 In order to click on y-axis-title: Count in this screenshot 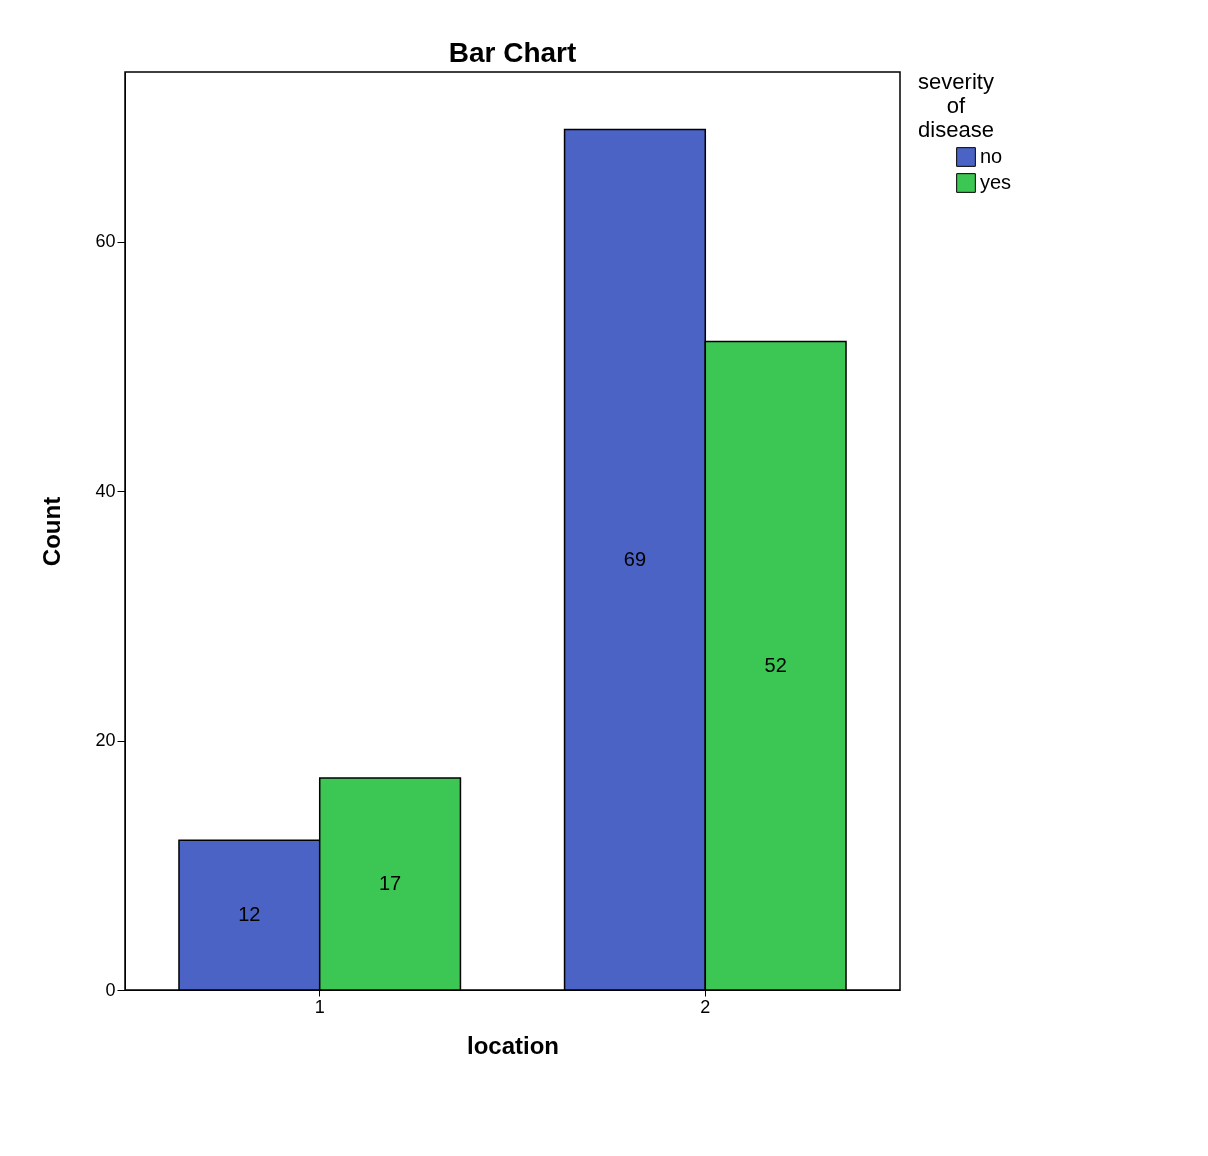, I will do `click(52, 531)`.